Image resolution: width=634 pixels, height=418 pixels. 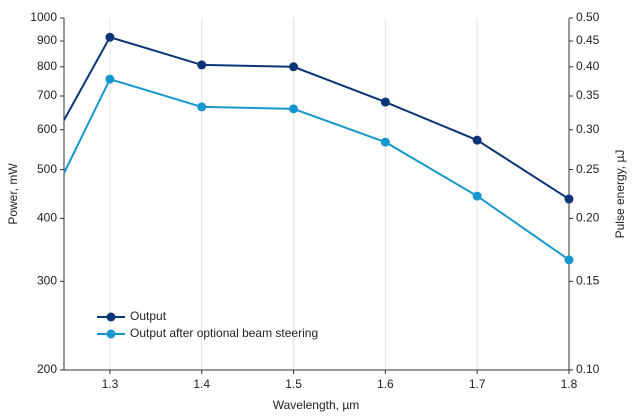 What do you see at coordinates (13, 194) in the screenshot?
I see `y-axis-label: Power, mW` at bounding box center [13, 194].